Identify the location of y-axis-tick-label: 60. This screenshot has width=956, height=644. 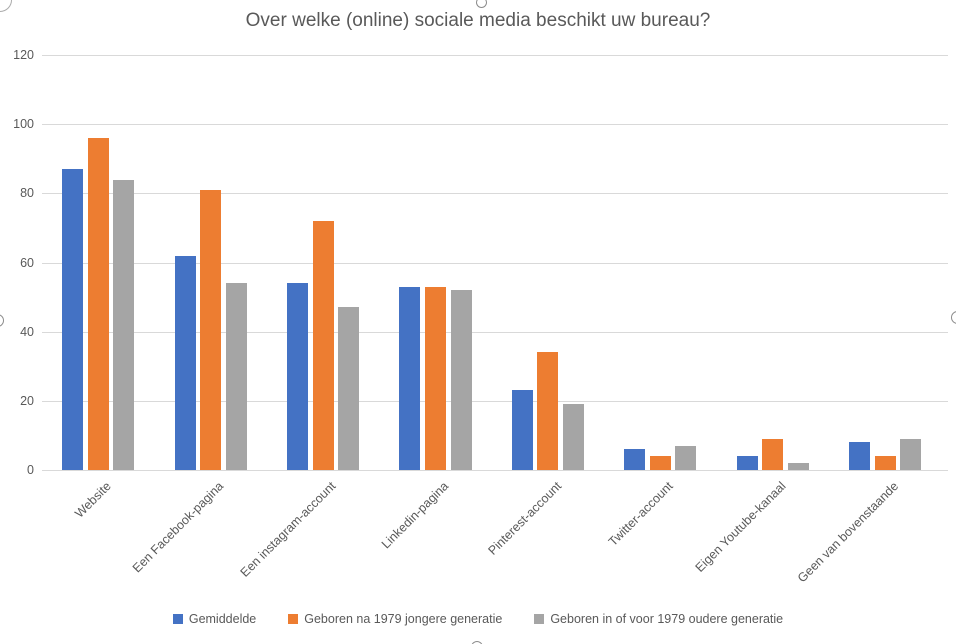
(27, 262).